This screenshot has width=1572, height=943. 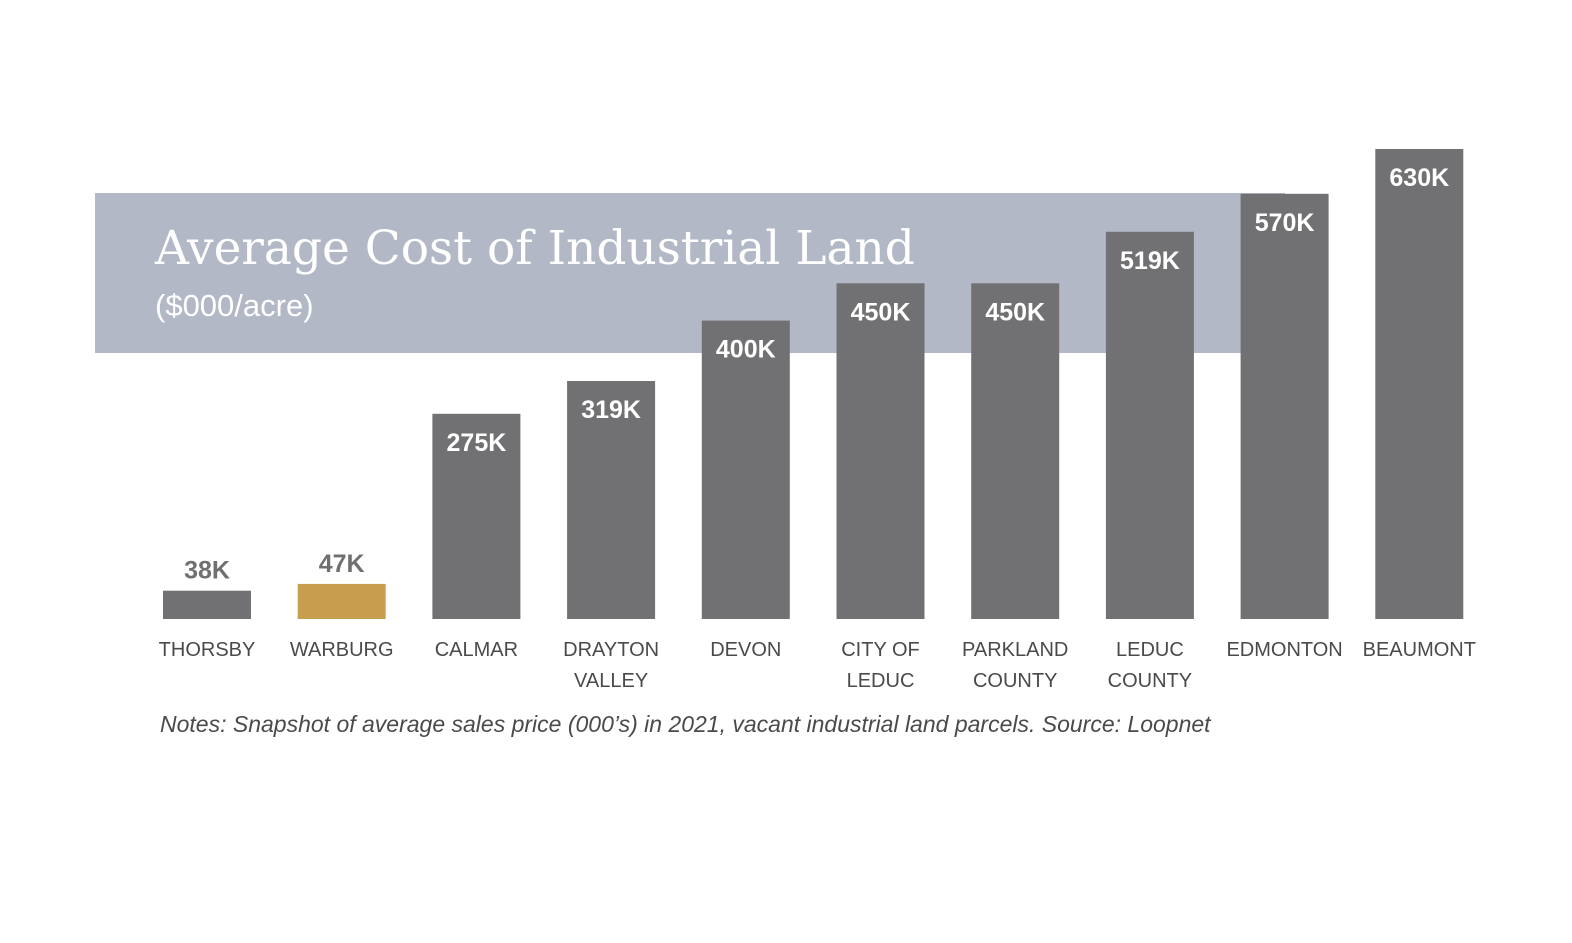 What do you see at coordinates (745, 469) in the screenshot?
I see `bar-devon` at bounding box center [745, 469].